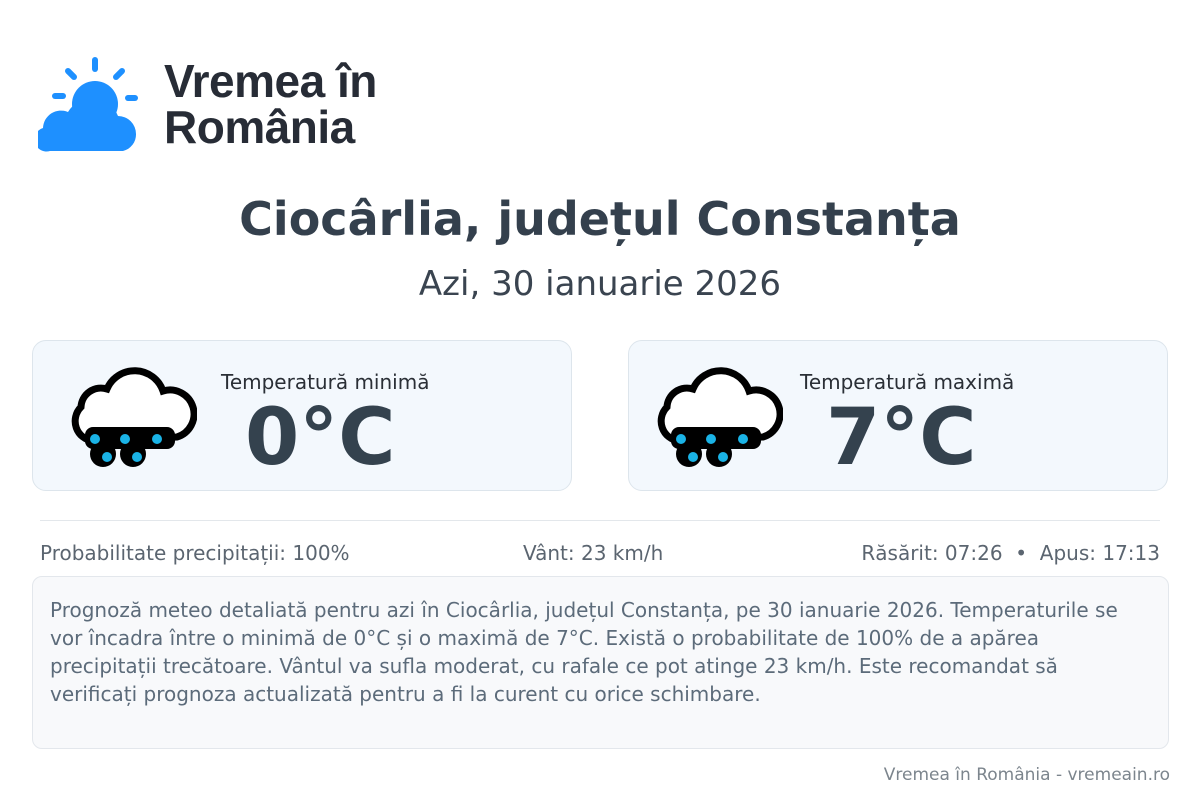  I want to click on max-temp-card: Temperatură maximă 7°C, so click(898, 415).